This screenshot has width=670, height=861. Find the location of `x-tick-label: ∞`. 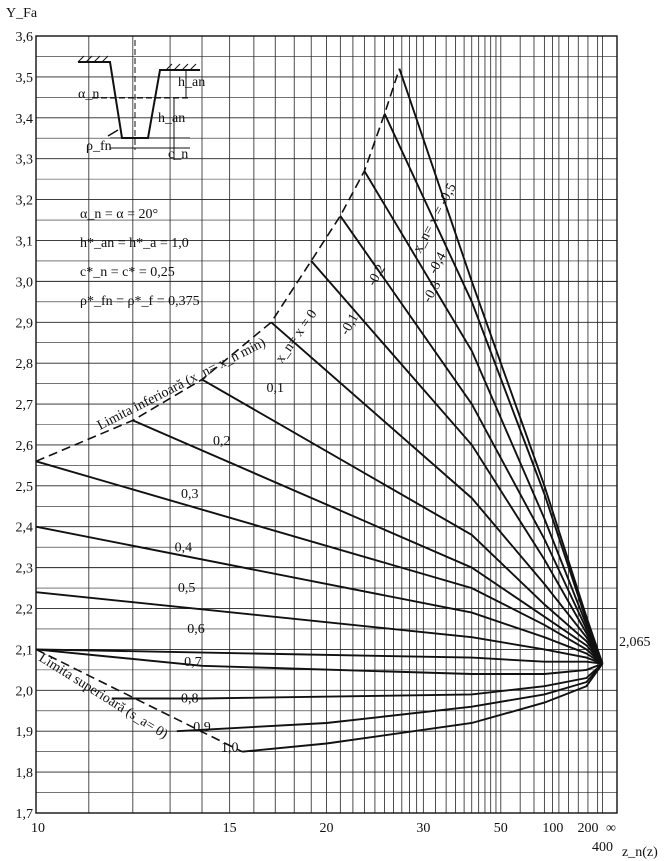

x-tick-label: ∞ is located at coordinates (611, 828).